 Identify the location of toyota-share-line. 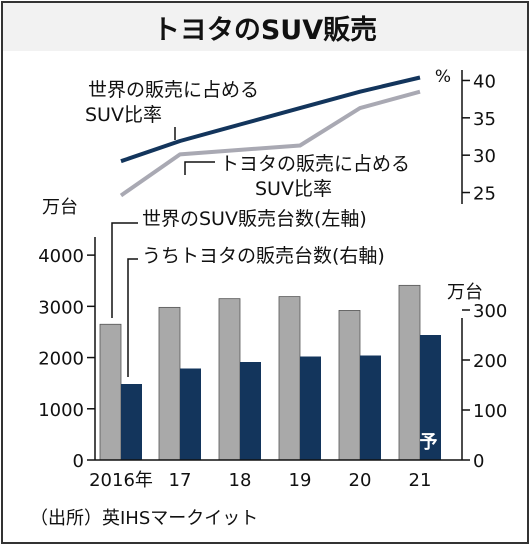
(270, 143).